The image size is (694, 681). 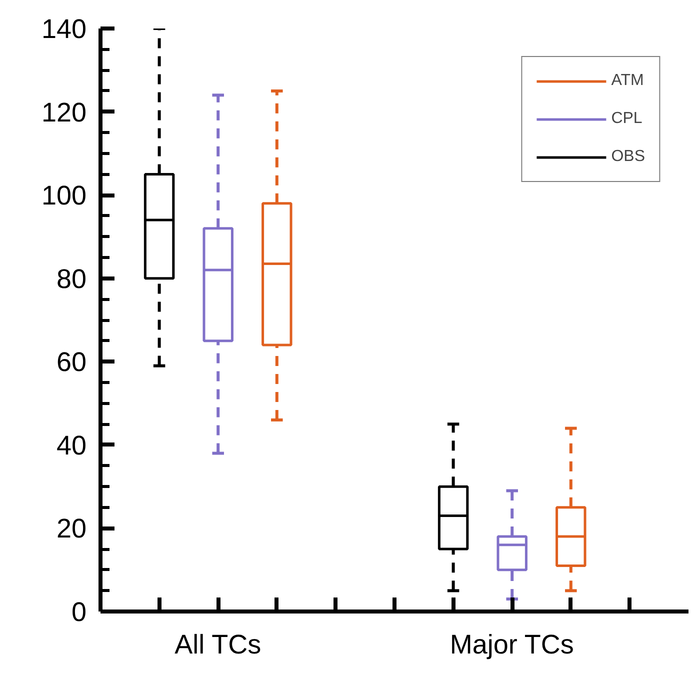 I want to click on x-tick-label: Major TCs, so click(x=512, y=645).